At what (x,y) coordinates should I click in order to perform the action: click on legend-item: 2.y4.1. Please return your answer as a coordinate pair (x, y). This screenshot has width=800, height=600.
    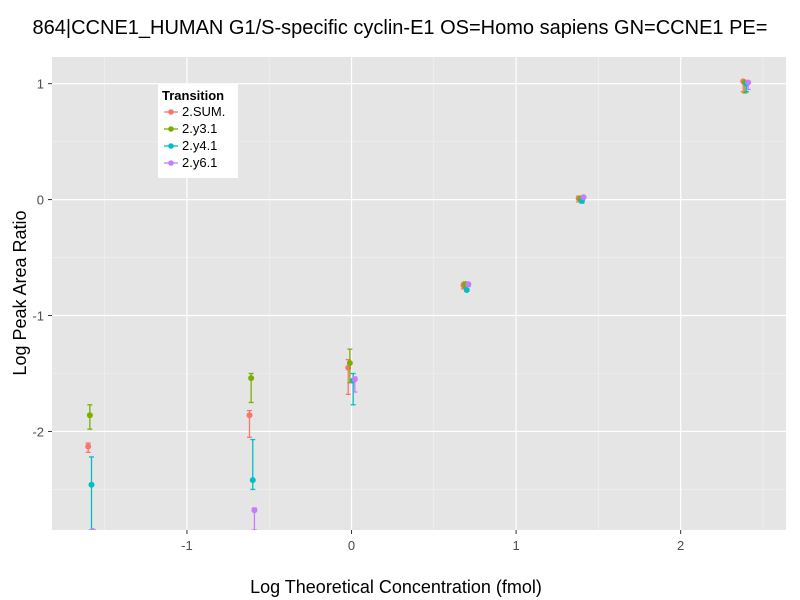
    Looking at the image, I should click on (190, 145).